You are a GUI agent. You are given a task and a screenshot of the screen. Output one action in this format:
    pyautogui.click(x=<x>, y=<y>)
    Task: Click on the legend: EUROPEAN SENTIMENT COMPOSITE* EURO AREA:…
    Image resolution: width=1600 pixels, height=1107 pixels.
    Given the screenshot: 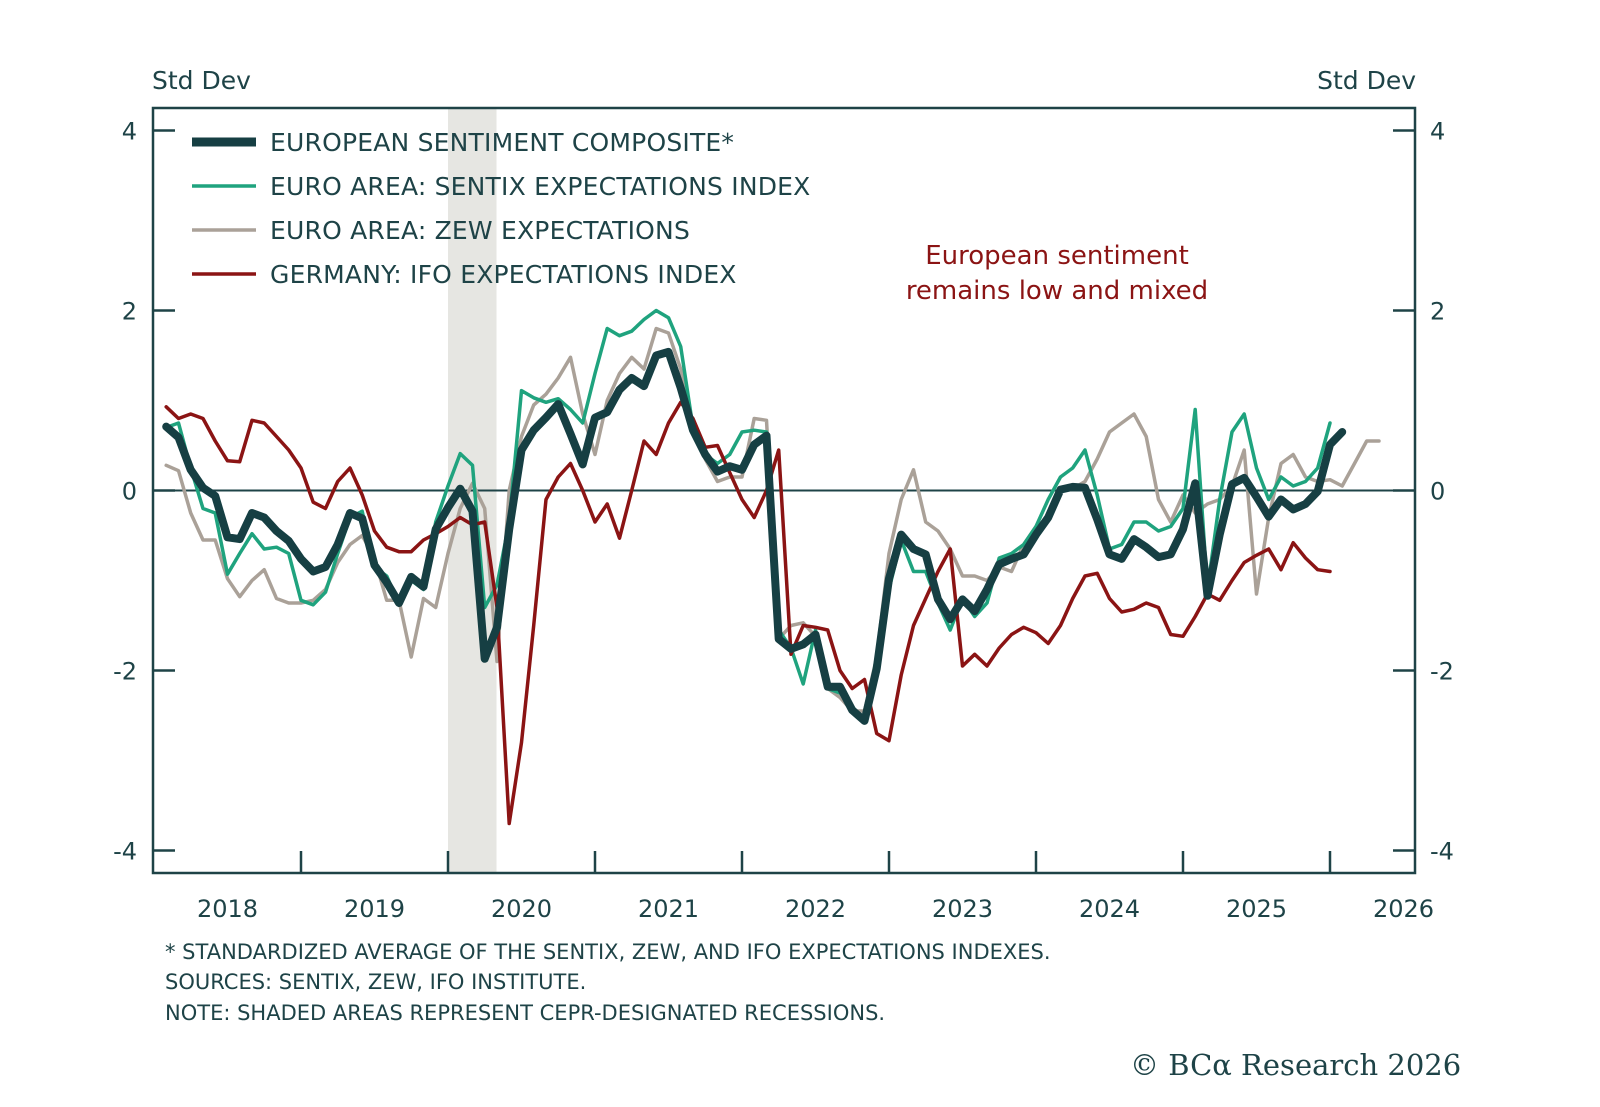 What is the action you would take?
    pyautogui.click(x=501, y=208)
    